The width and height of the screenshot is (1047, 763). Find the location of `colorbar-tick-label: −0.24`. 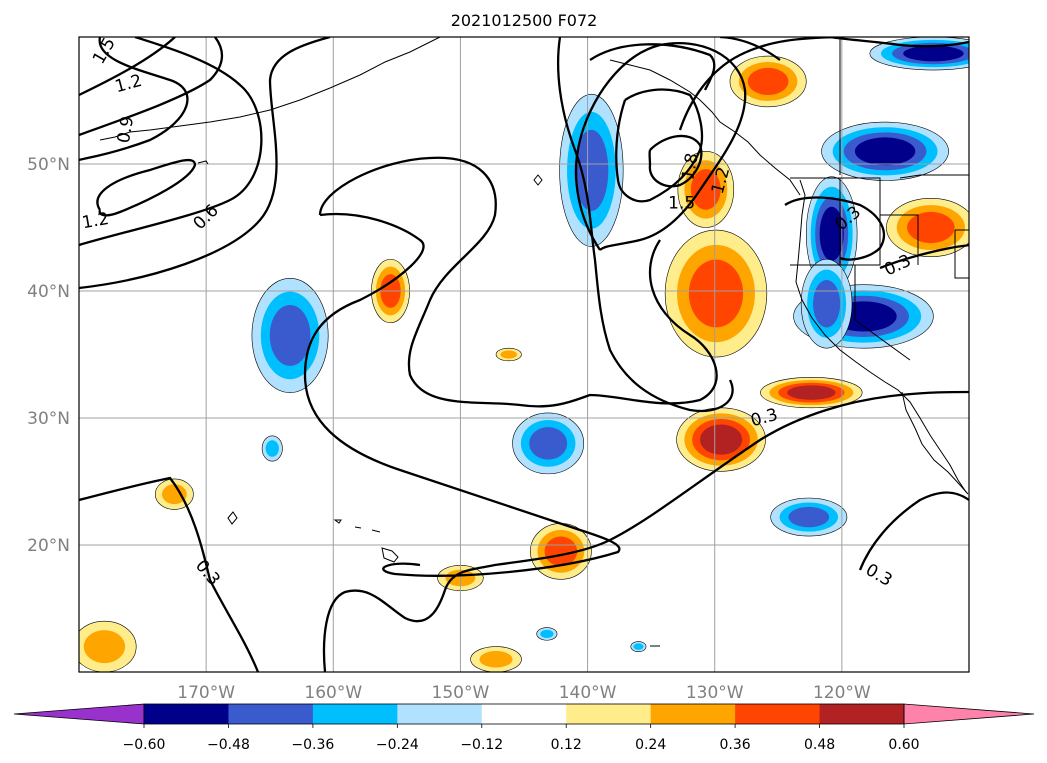

colorbar-tick-label: −0.24 is located at coordinates (397, 745).